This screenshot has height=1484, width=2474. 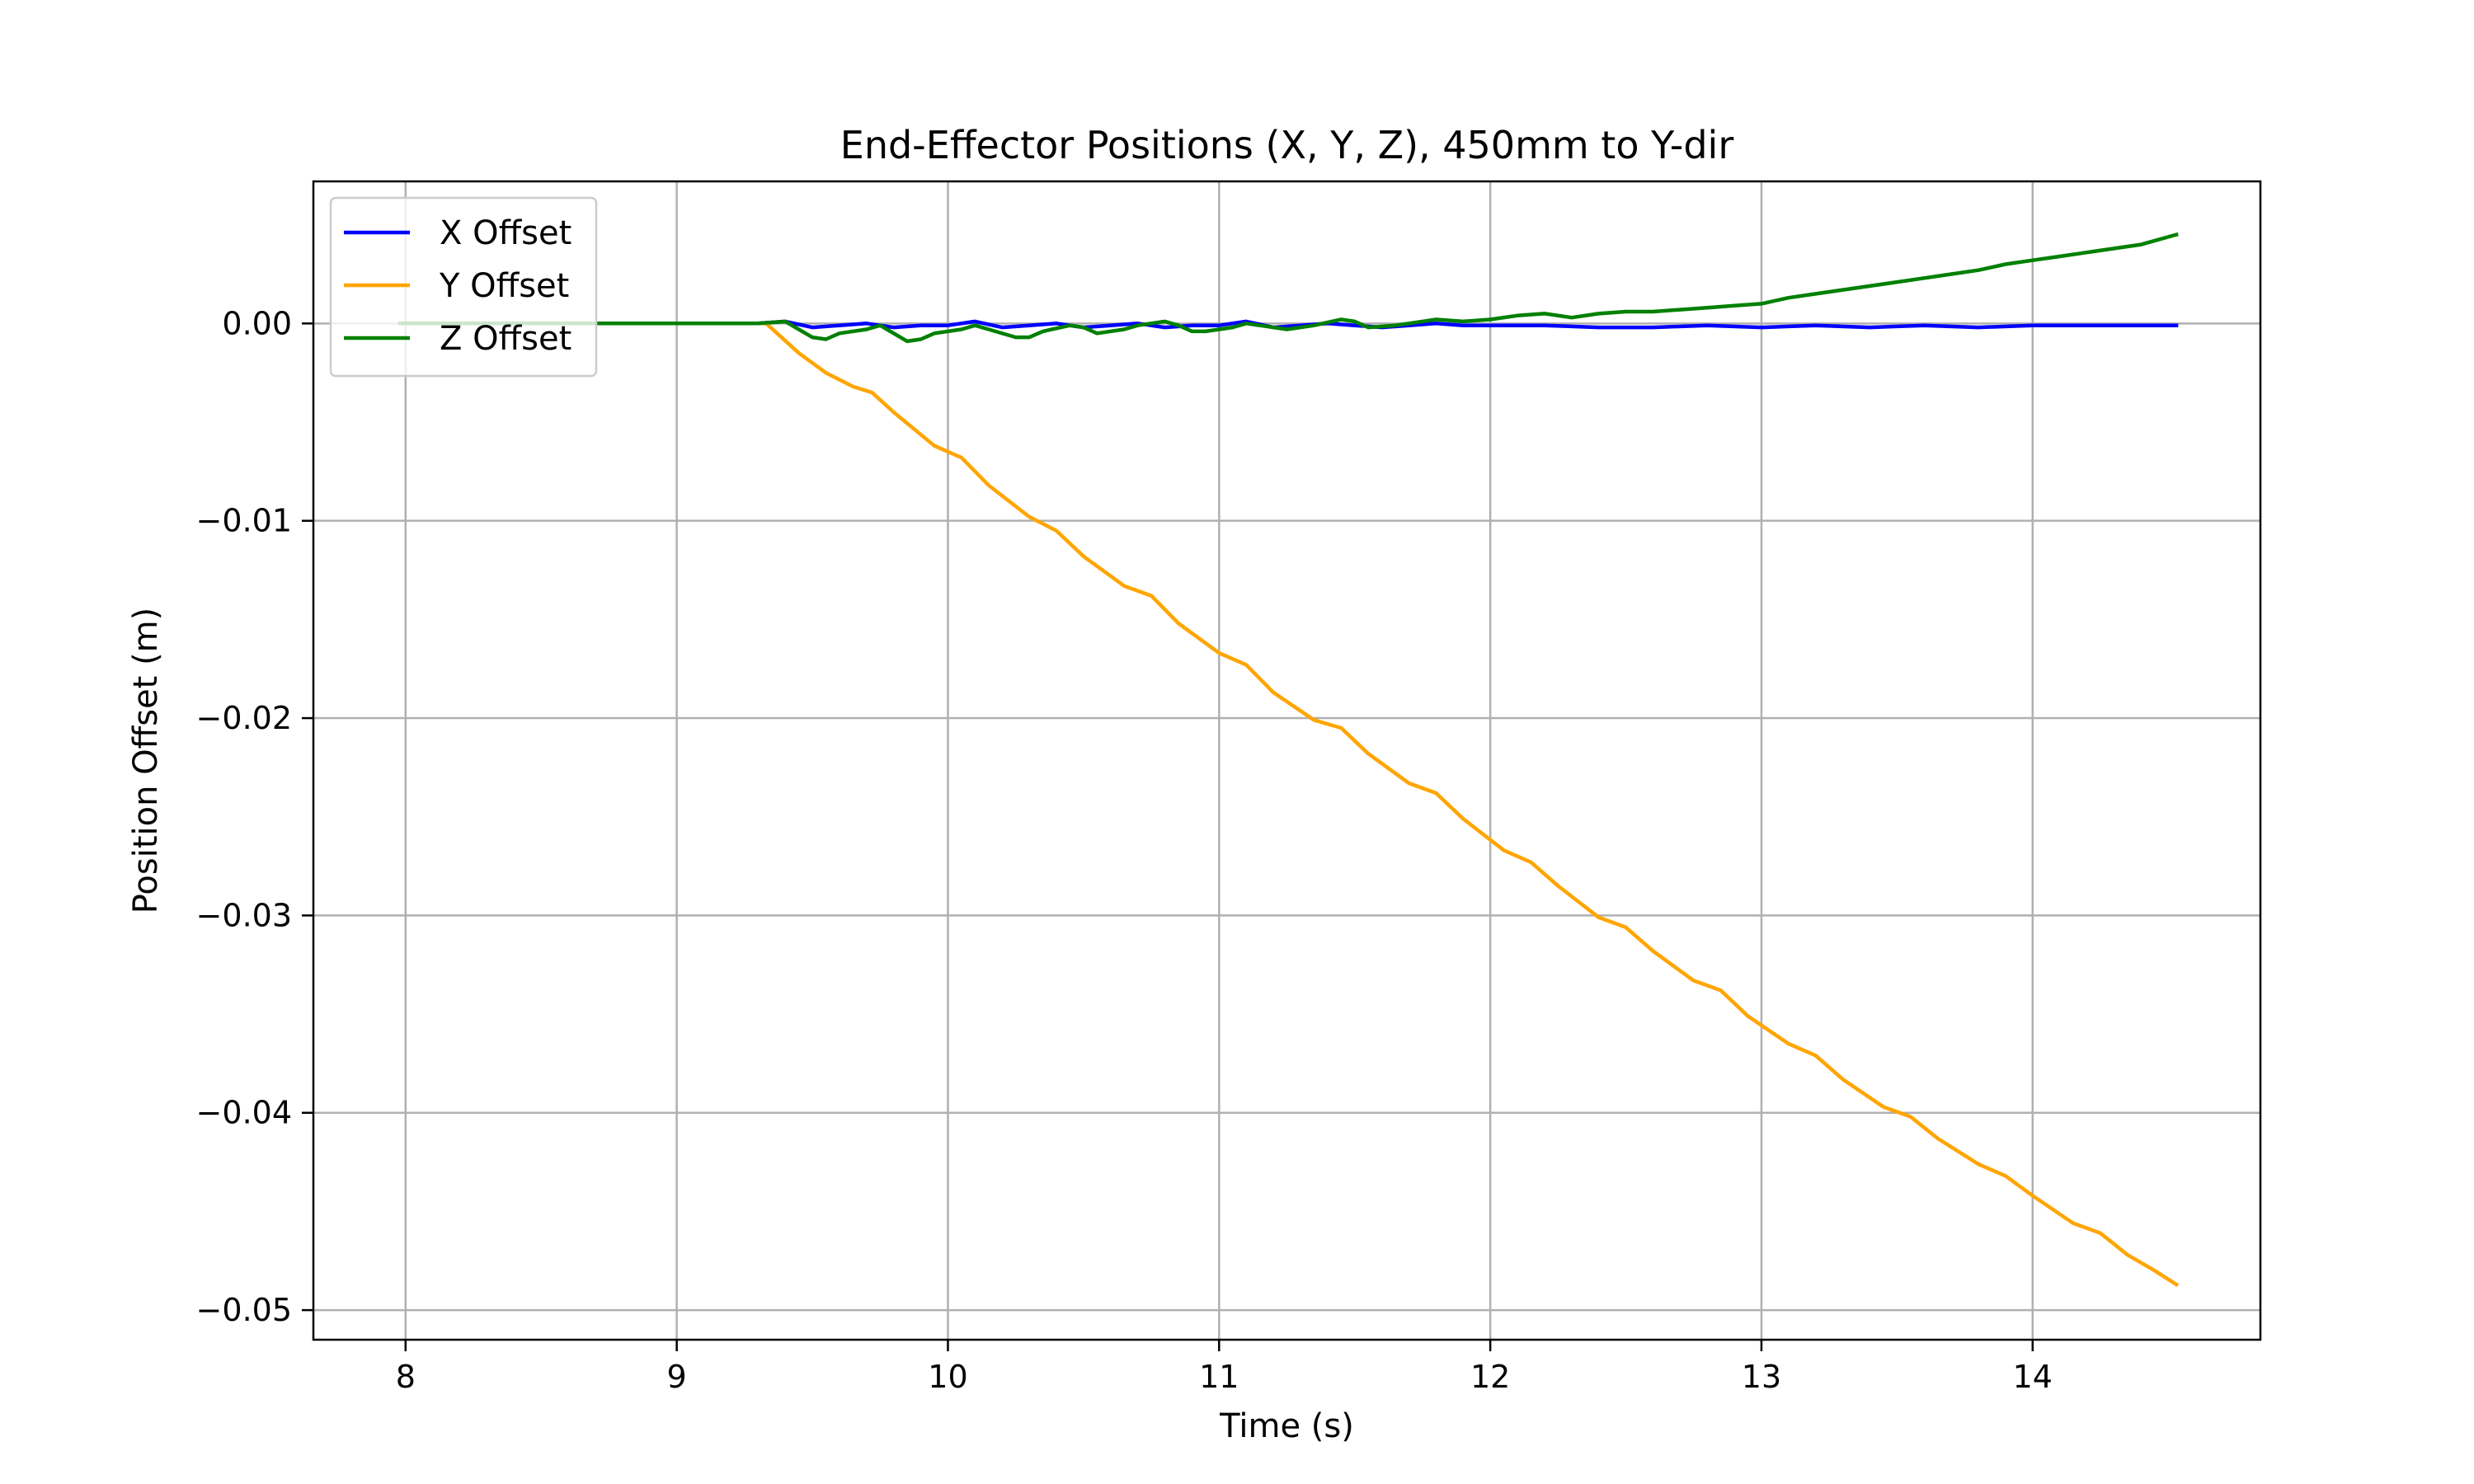 I want to click on x-tick-label: 8, so click(x=406, y=1377).